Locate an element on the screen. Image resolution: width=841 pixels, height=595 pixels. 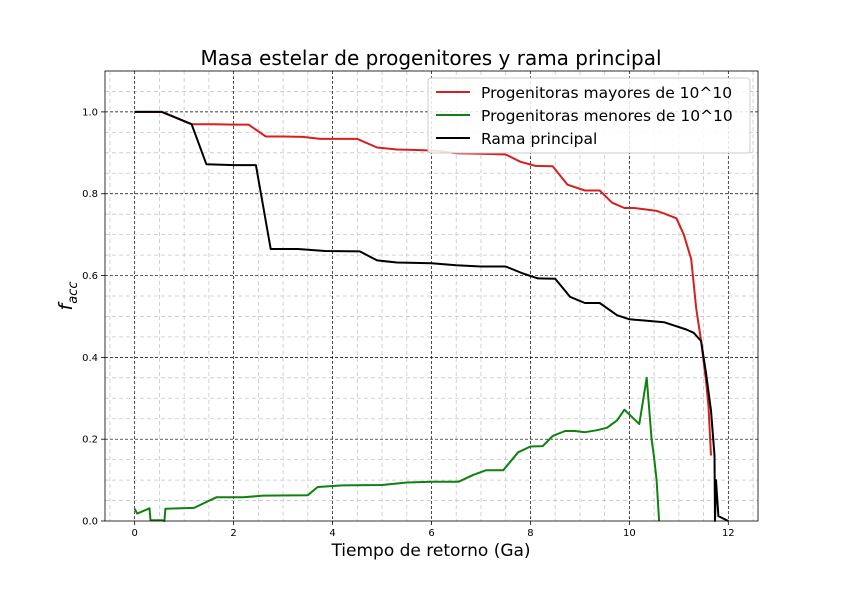
legend-label-menores: Progenitoras menores de 10^10 is located at coordinates (607, 116).